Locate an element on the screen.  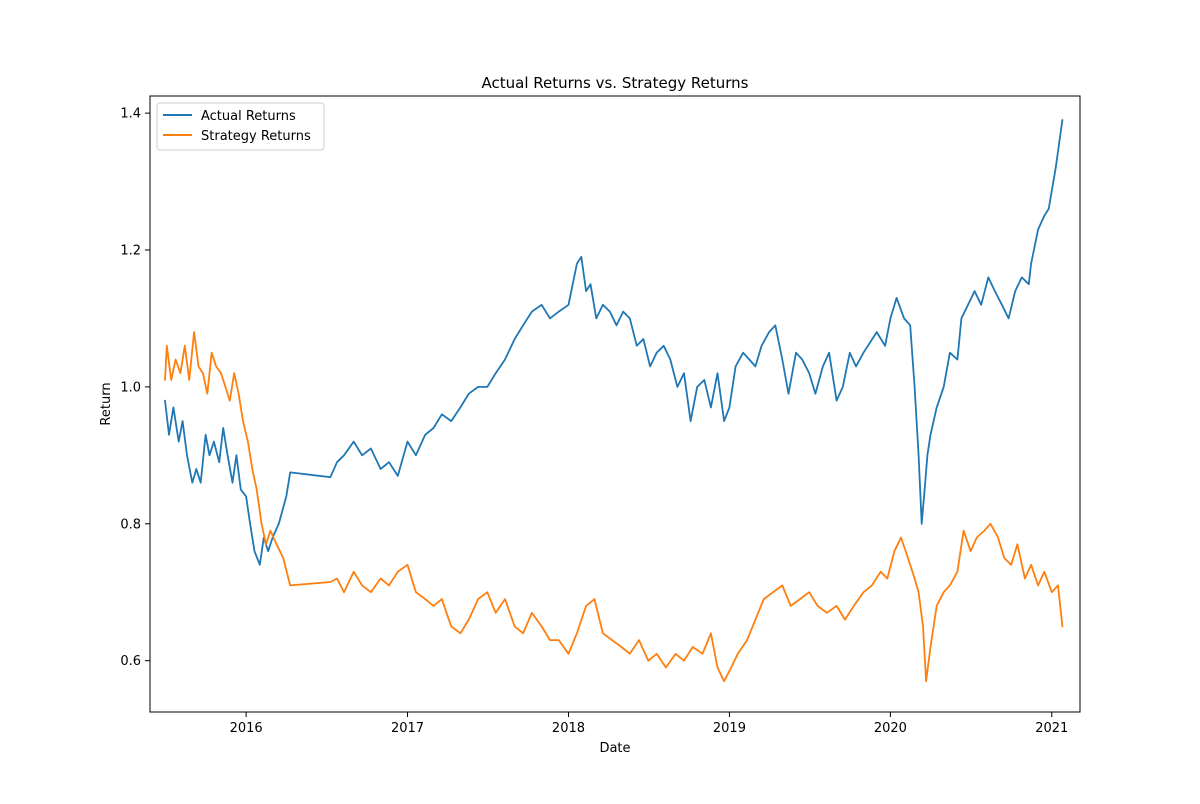
y-tick-label: 0.6 is located at coordinates (130, 661).